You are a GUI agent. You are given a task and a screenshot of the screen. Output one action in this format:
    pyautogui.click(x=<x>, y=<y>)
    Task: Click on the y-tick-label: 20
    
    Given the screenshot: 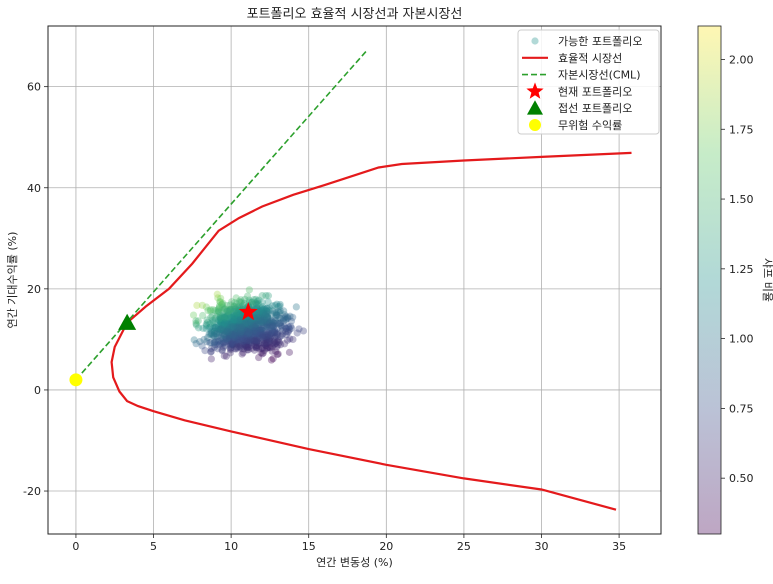 What is the action you would take?
    pyautogui.click(x=34, y=289)
    